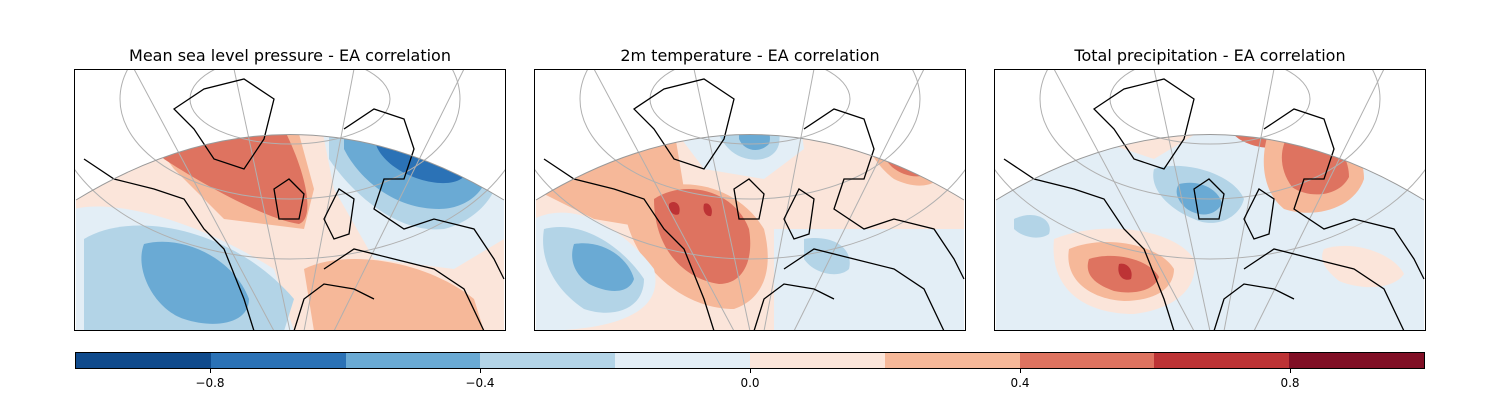  Describe the element at coordinates (1210, 55) in the screenshot. I see `panel-title: Total precipitation - EA correlation` at that location.